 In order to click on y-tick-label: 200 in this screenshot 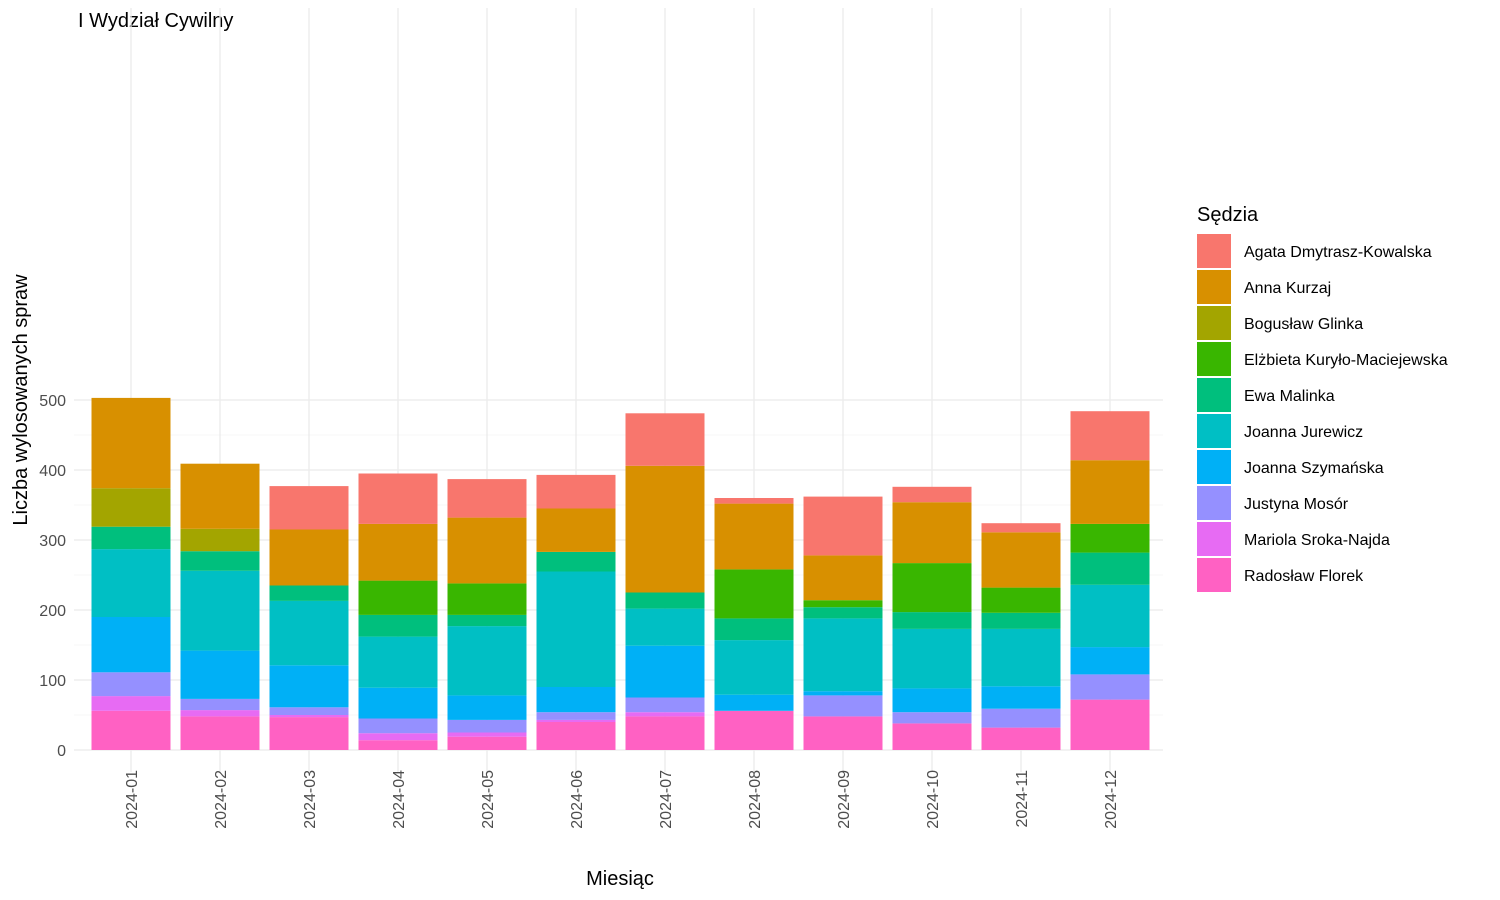, I will do `click(52, 611)`.